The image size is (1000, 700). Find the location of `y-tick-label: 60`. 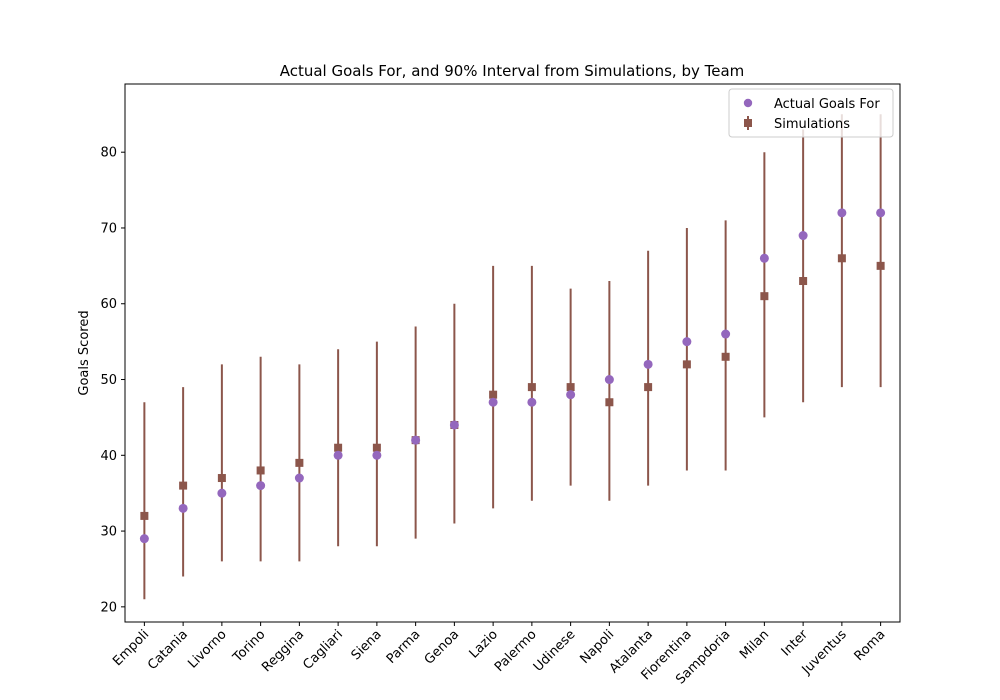

y-tick-label: 60 is located at coordinates (108, 304).